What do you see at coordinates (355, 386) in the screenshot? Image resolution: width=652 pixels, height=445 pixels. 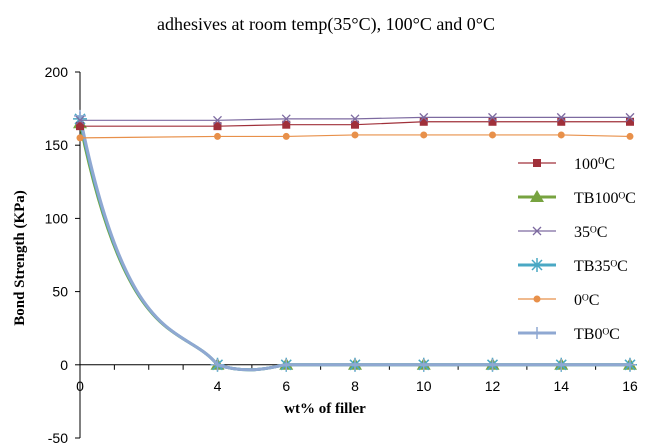 I see `x-tick-label: 8` at bounding box center [355, 386].